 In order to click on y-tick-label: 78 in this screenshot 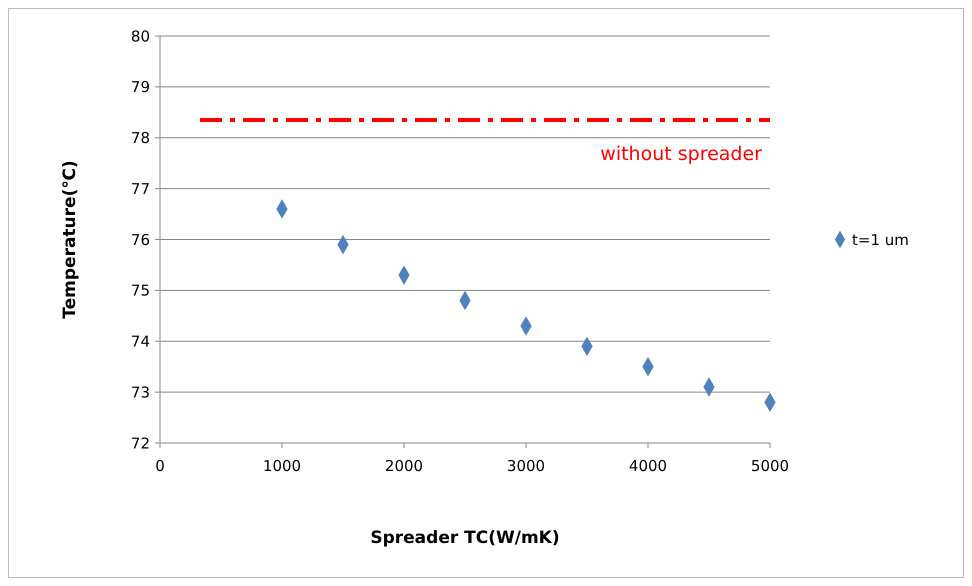, I will do `click(140, 138)`.